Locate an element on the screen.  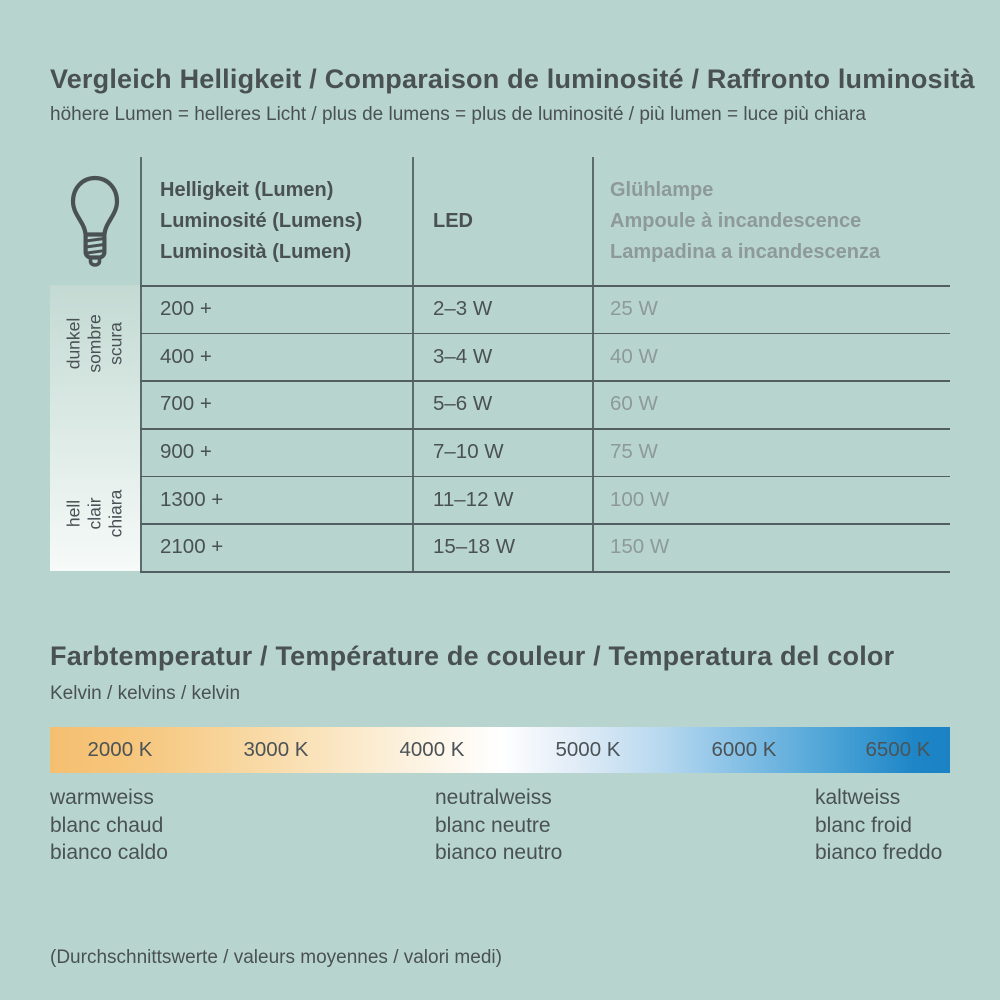
lumen-value: 2100 + is located at coordinates (192, 547).